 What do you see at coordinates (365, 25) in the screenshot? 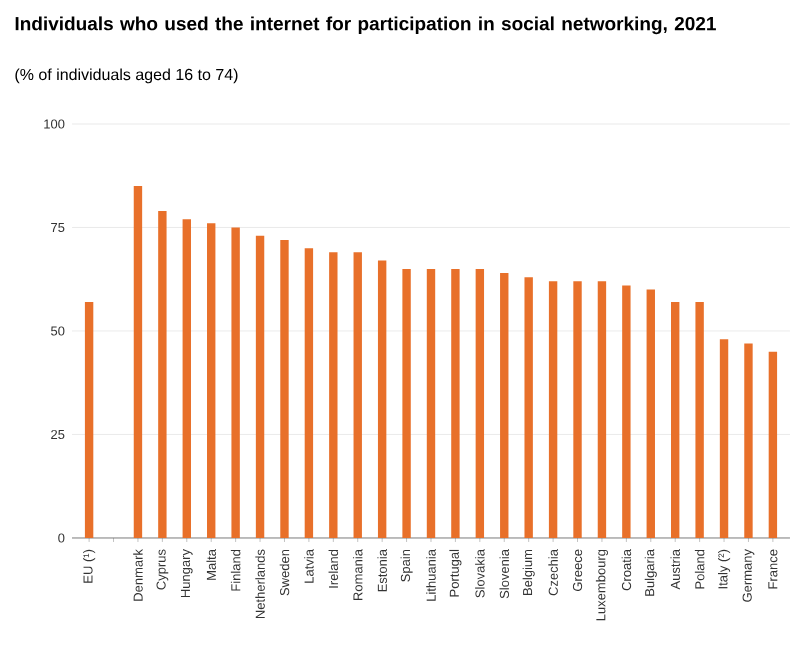
I see `chart-title: Individuals who used the internet for participation in social networking, 2021` at bounding box center [365, 25].